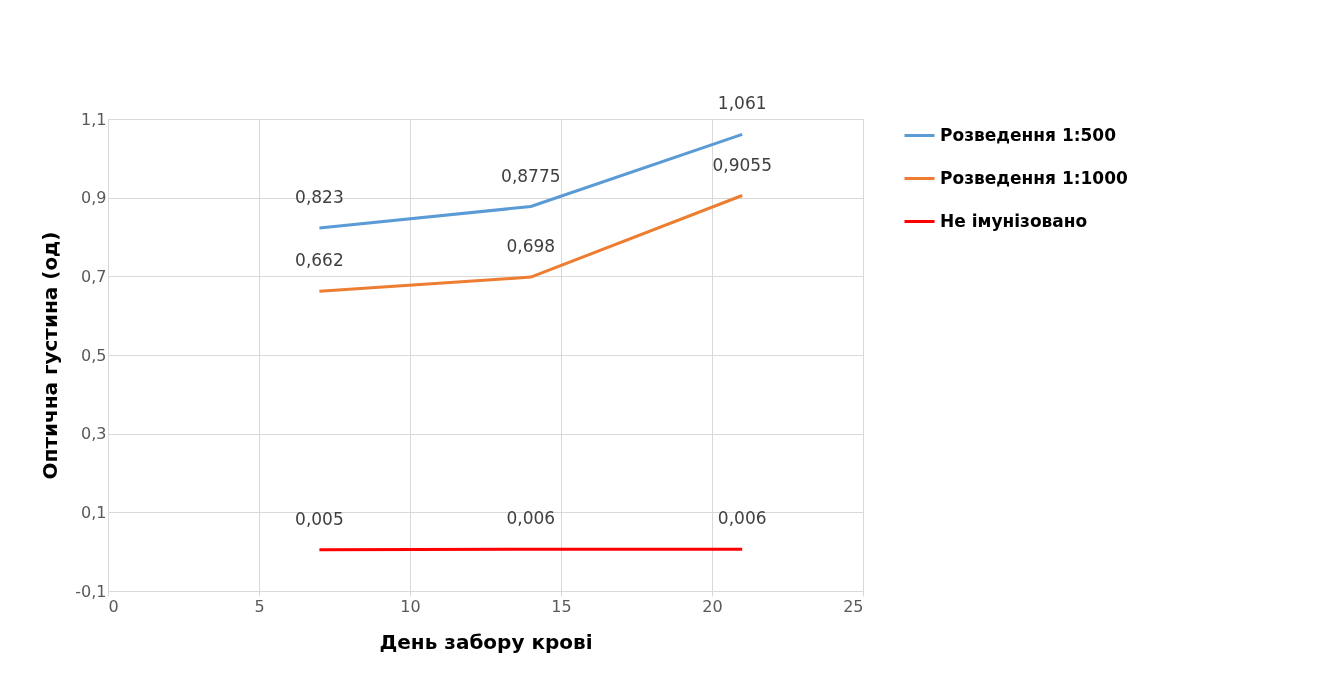  Describe the element at coordinates (410, 606) in the screenshot. I see `x-tick-label: 10` at that location.